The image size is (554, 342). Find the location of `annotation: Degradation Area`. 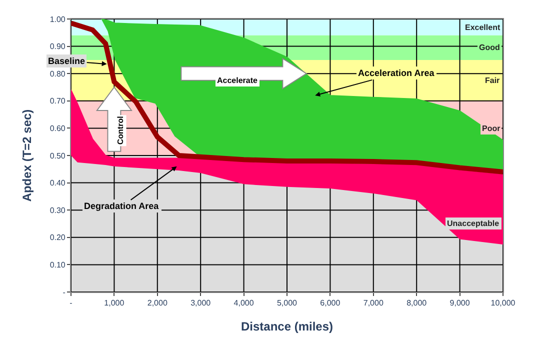

annotation: Degradation Area is located at coordinates (122, 206).